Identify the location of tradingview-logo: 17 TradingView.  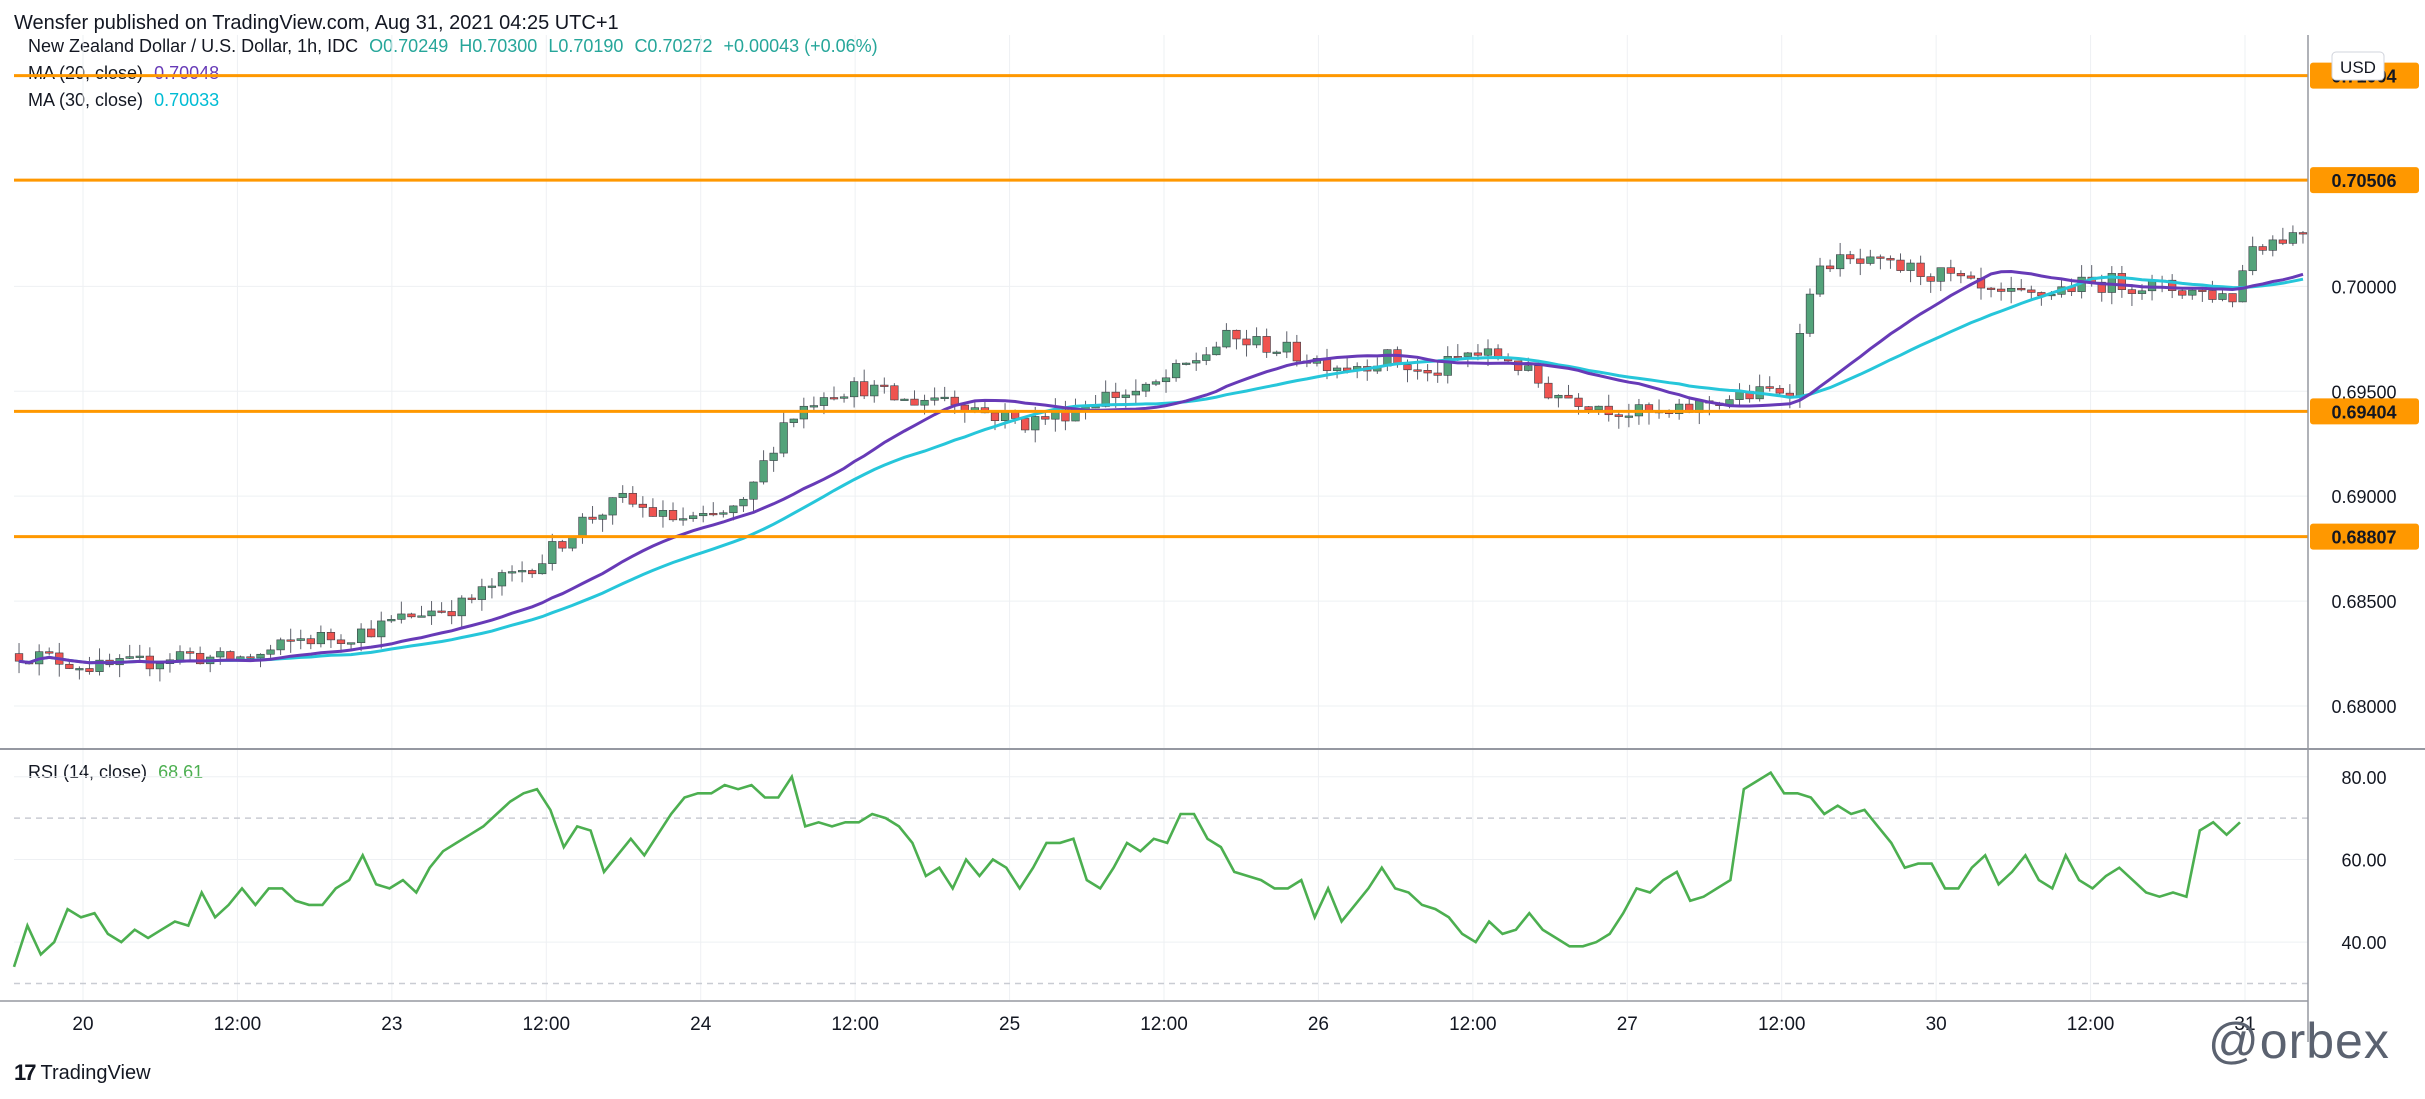
(82, 1073).